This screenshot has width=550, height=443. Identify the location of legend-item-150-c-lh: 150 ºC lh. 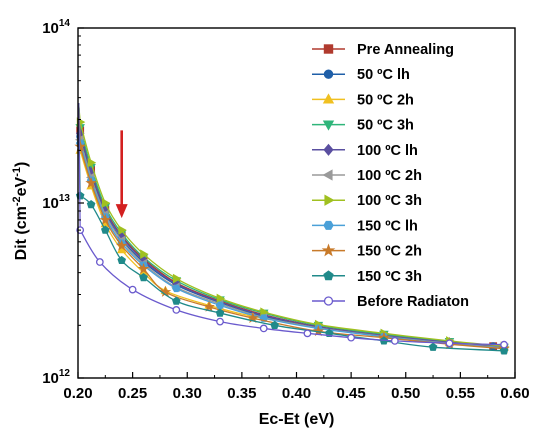
(365, 226).